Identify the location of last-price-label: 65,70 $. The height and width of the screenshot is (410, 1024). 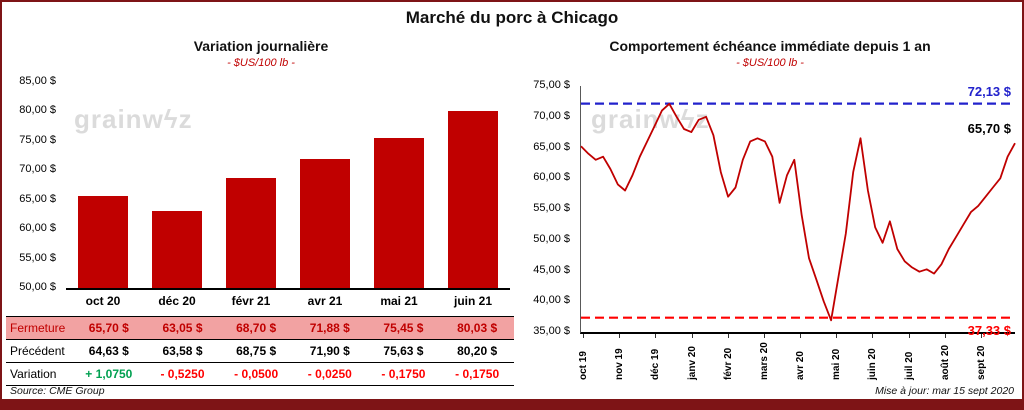
(989, 129).